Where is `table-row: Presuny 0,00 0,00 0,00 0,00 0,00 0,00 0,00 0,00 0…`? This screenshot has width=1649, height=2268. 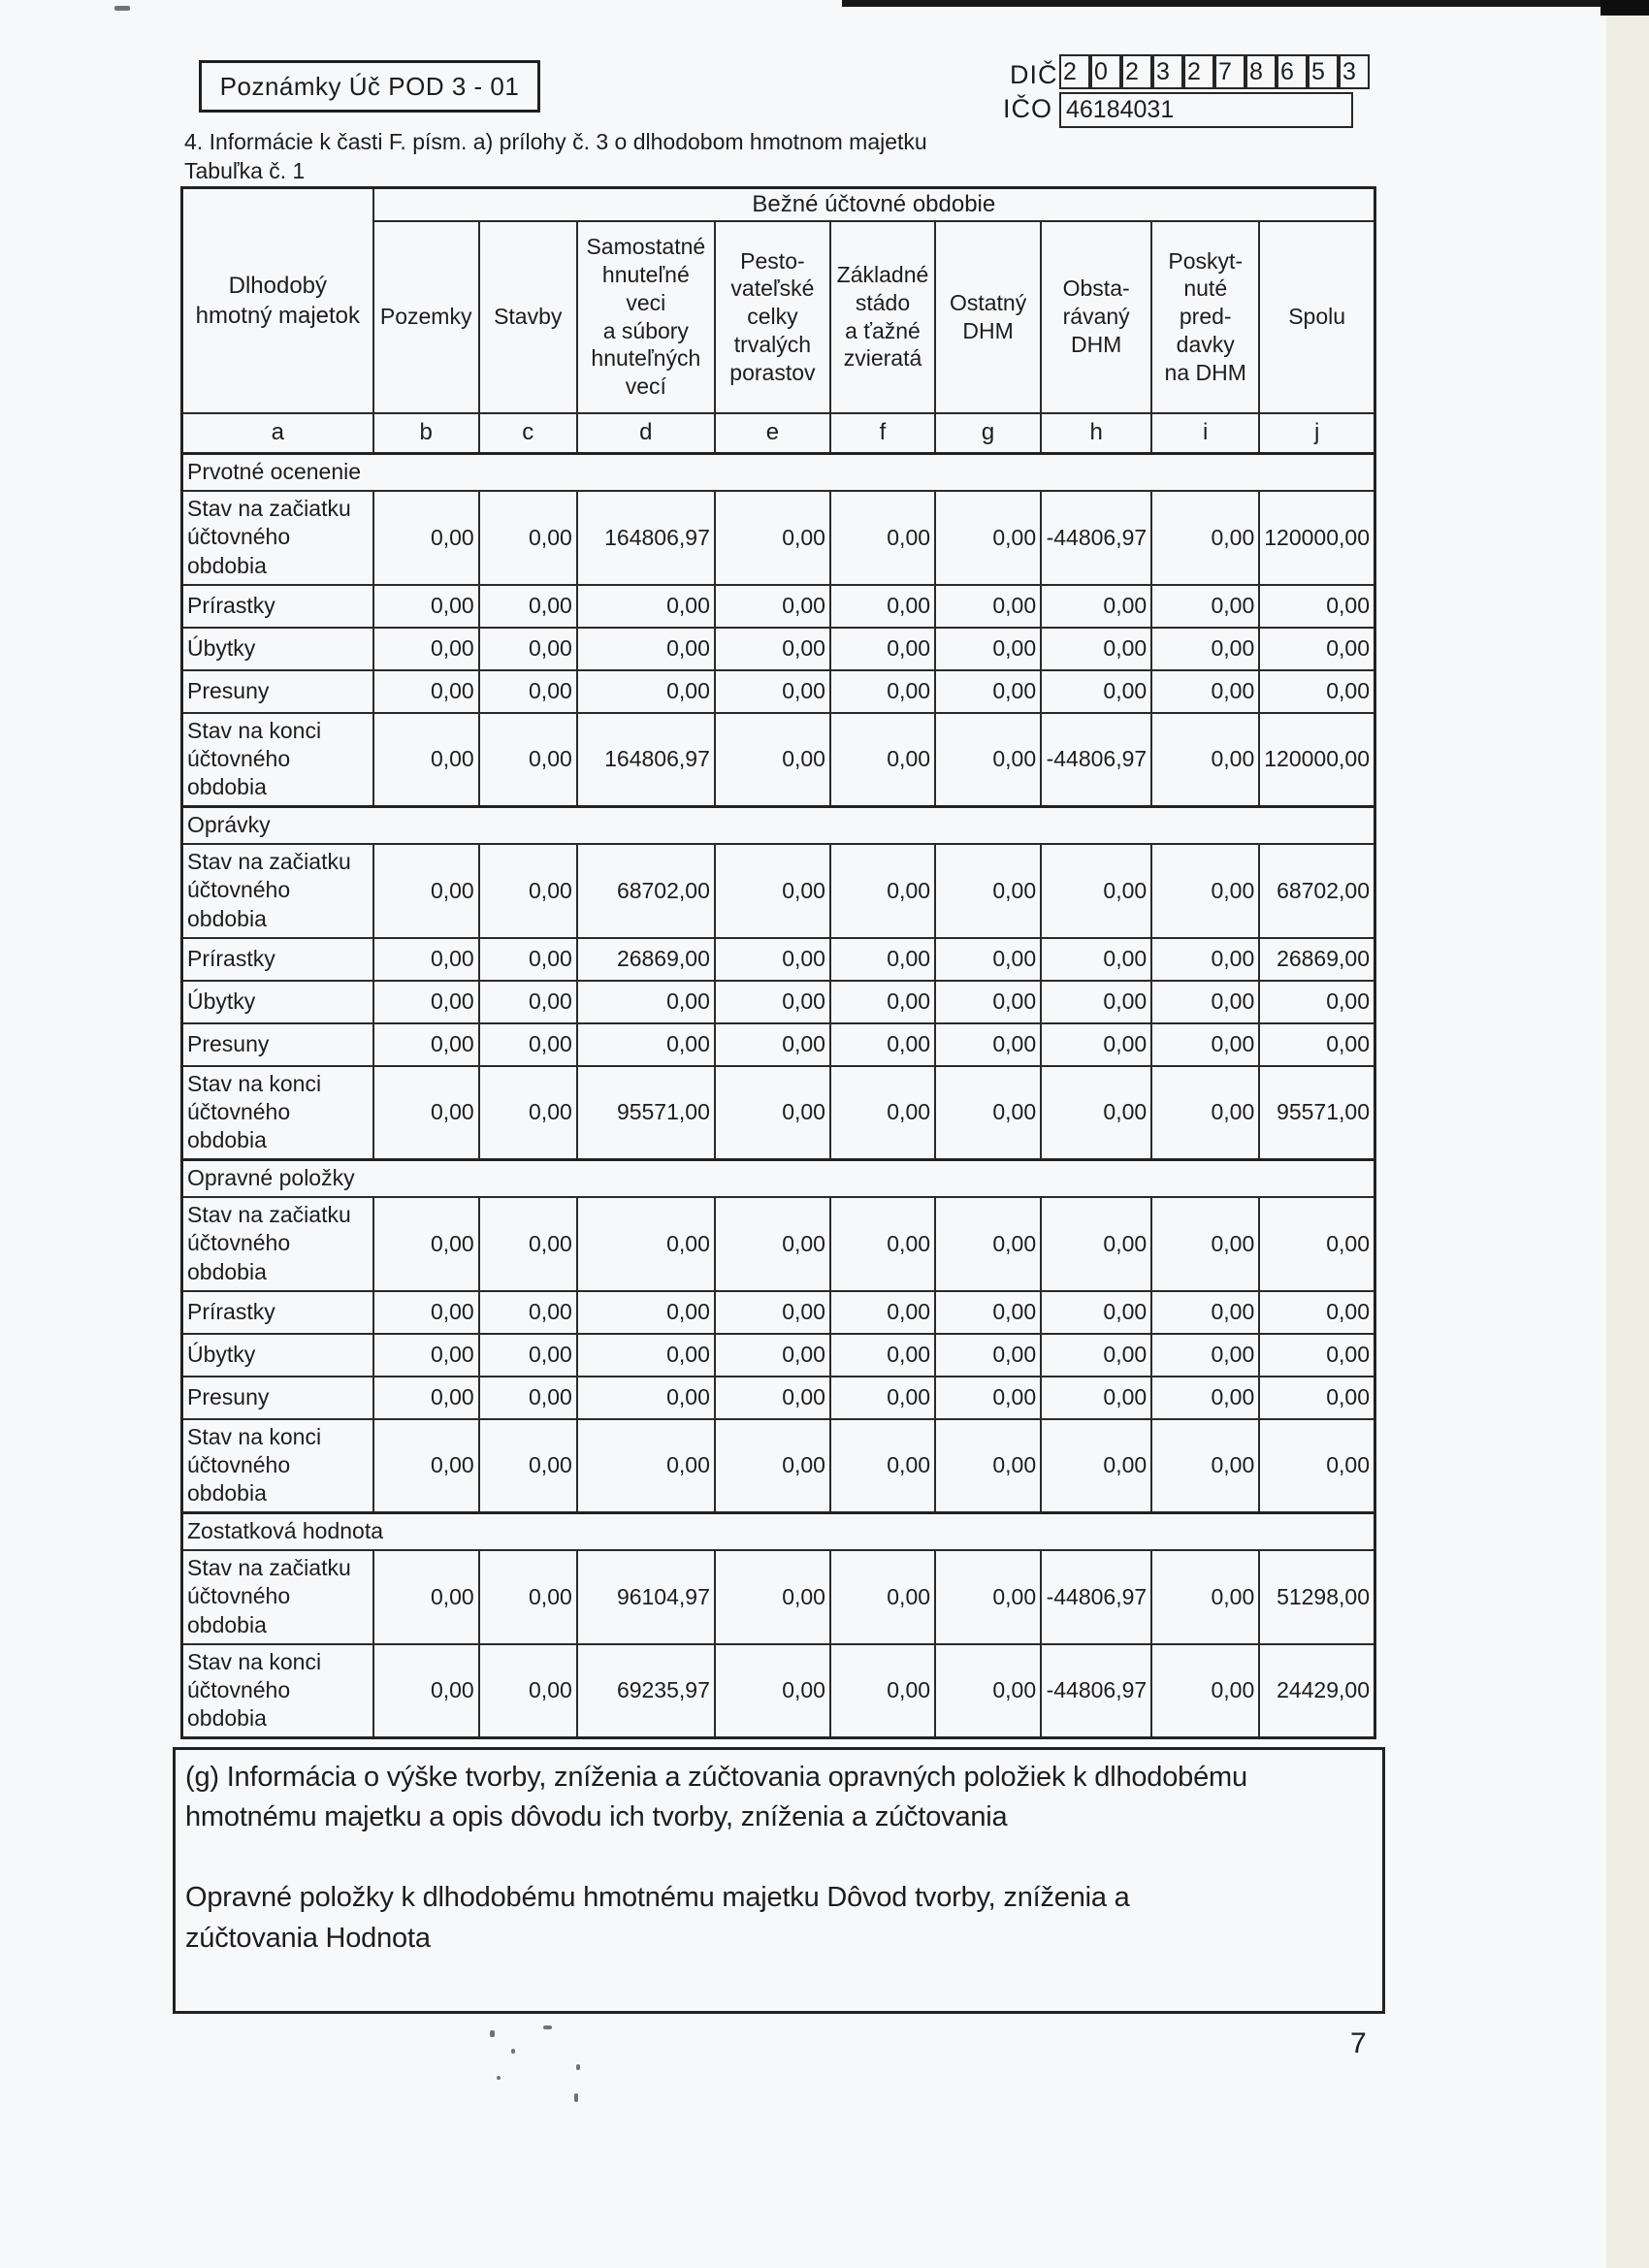
table-row: Presuny 0,00 0,00 0,00 0,00 0,00 0,00 0,00 0,00 0… is located at coordinates (778, 1397).